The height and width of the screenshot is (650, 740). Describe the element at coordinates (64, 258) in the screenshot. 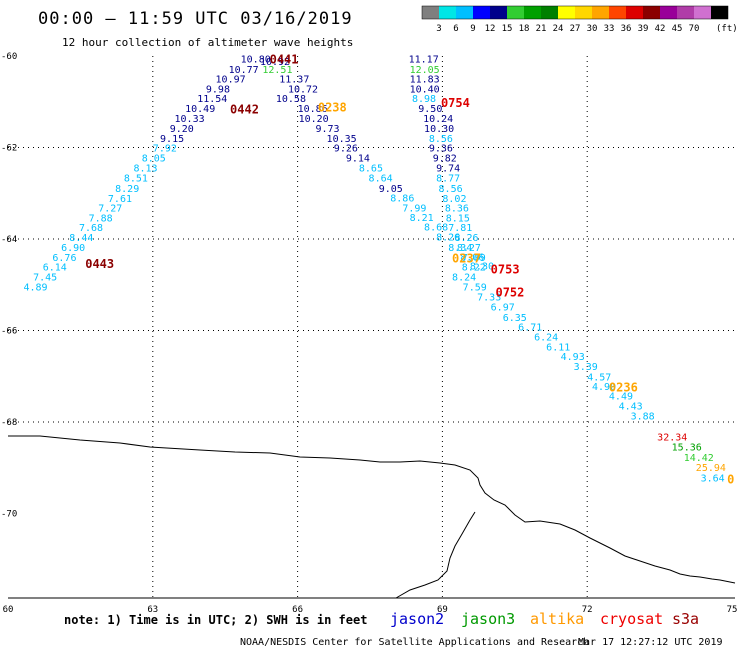

I see `wave-height-value: 6.76` at that location.